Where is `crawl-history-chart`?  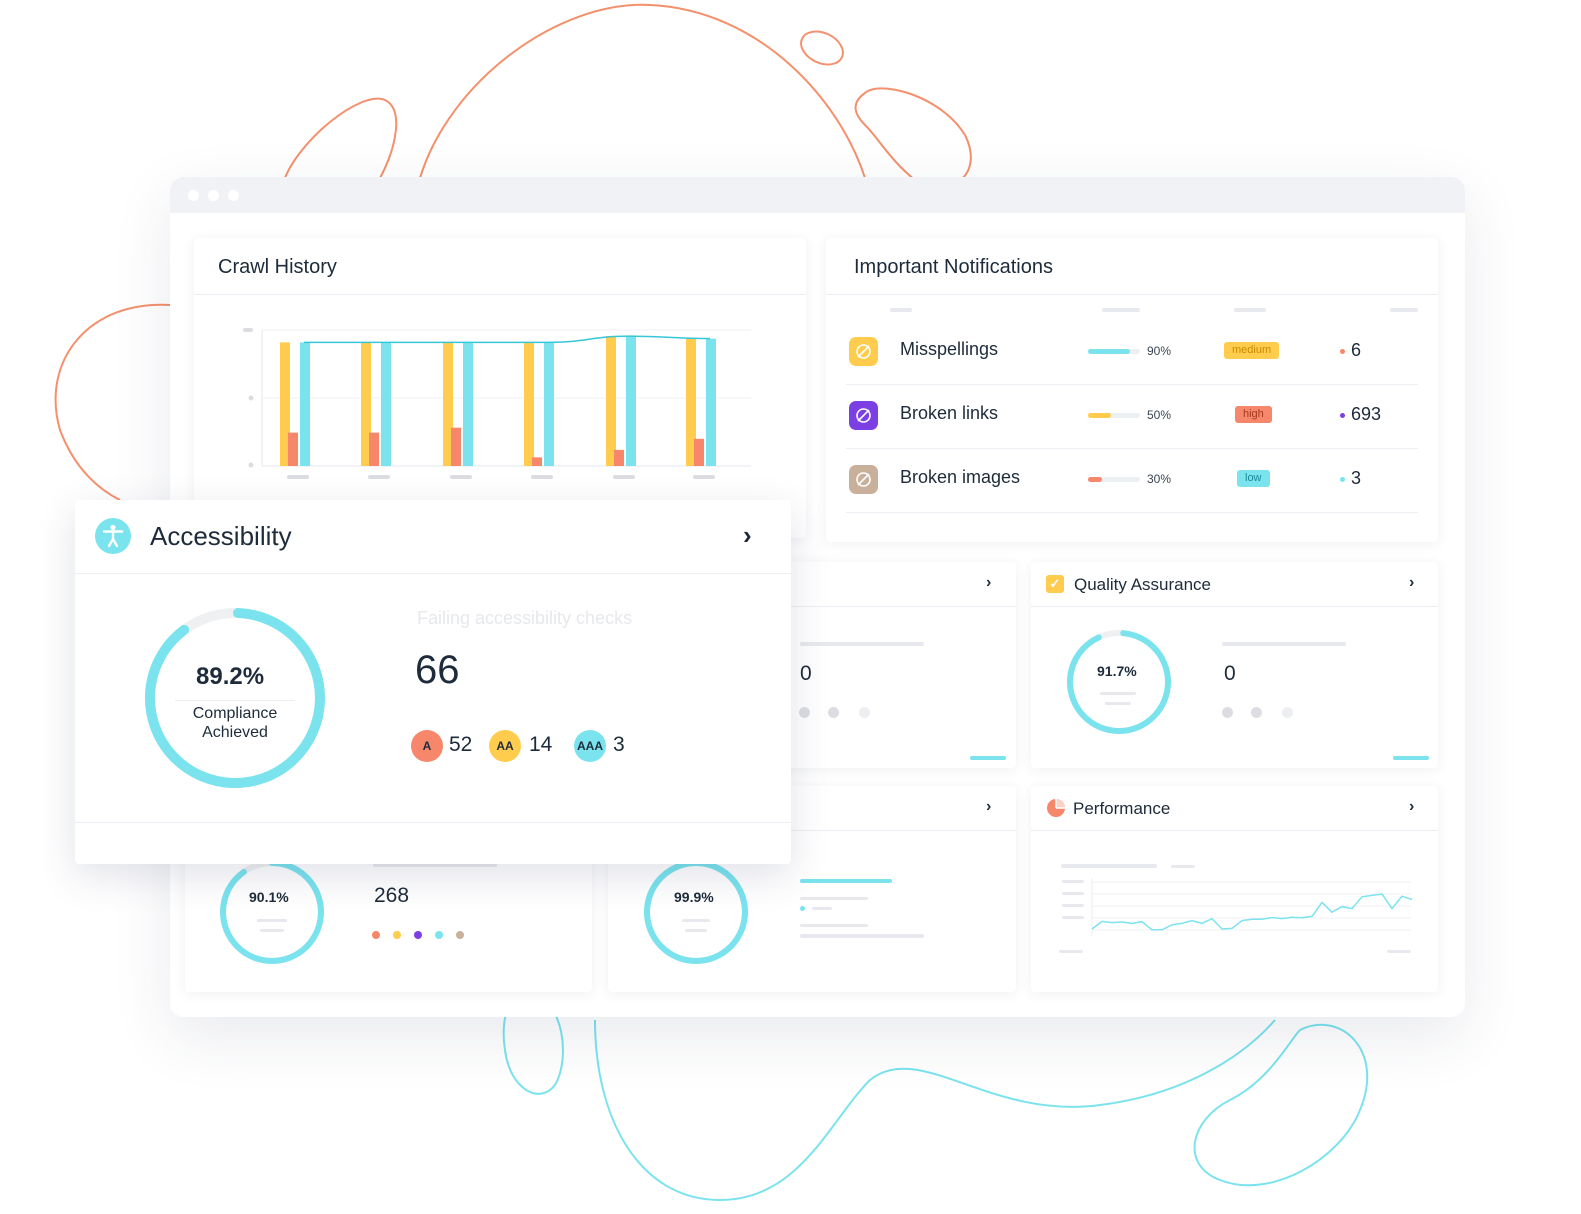
crawl-history-chart is located at coordinates (497, 403).